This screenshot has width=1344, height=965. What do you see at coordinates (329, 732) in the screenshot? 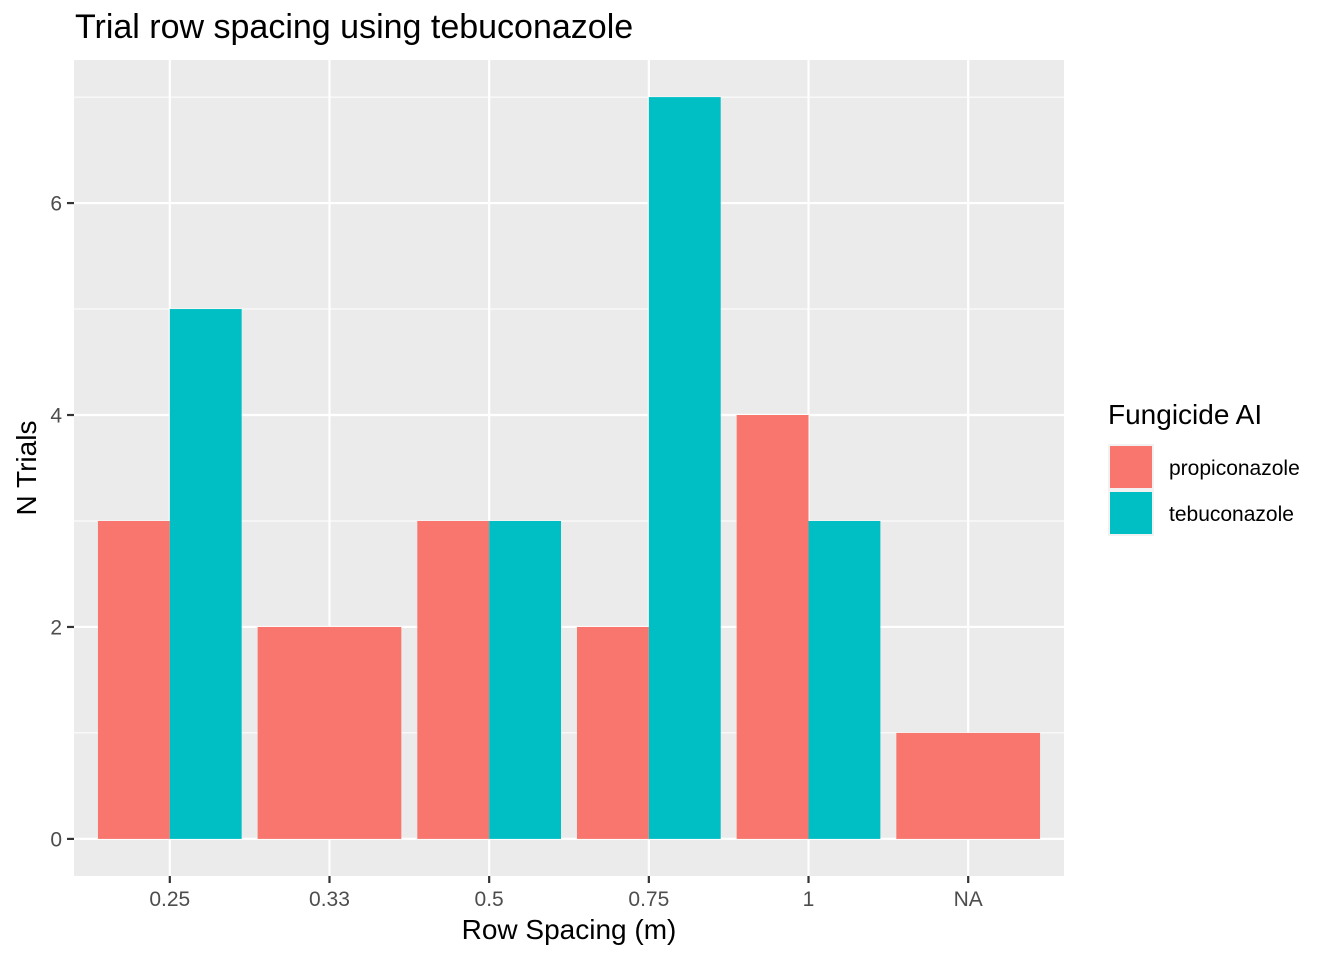
I see `bar-propiconazole-0.33` at bounding box center [329, 732].